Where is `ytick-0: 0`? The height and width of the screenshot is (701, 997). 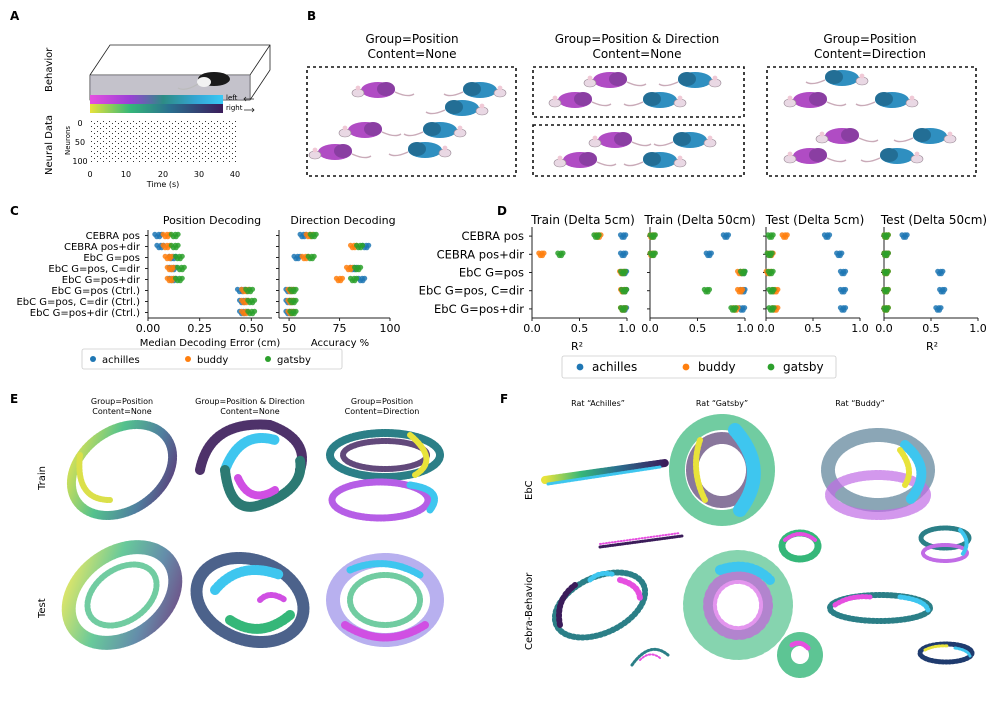
ytick-0: 0 is located at coordinates (79, 123).